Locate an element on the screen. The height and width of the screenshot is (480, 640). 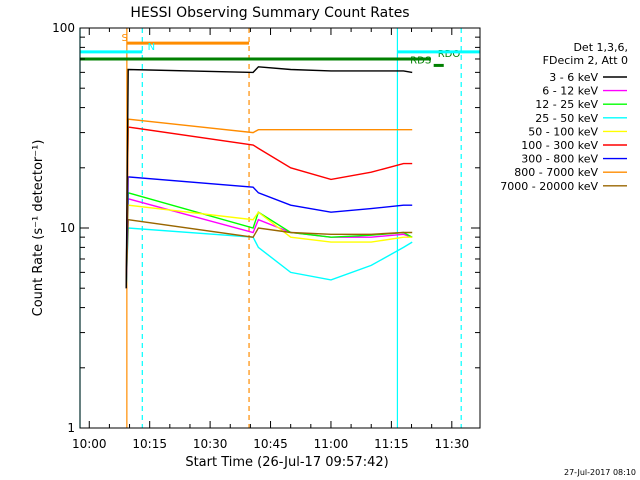
legend-entry-label: 12 - 25 keV is located at coordinates (566, 104).